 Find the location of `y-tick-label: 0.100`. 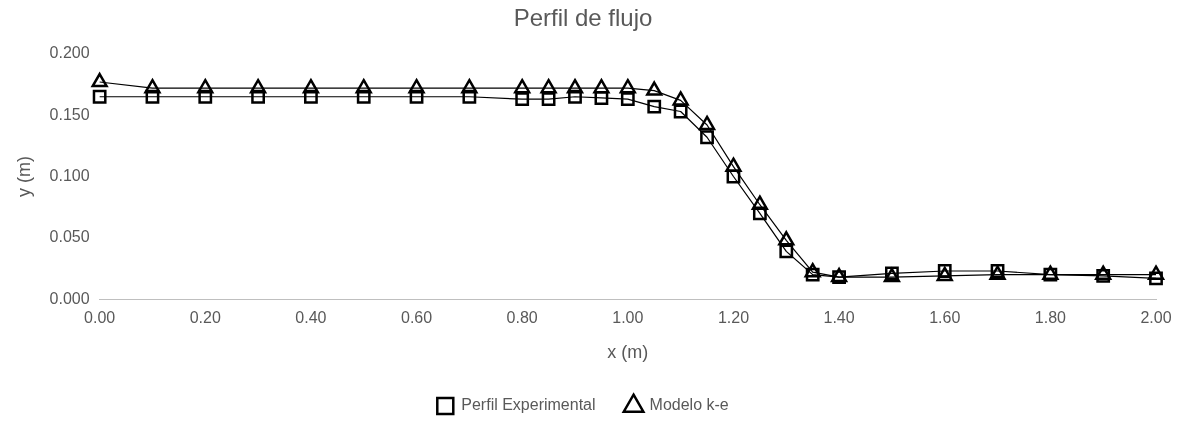

y-tick-label: 0.100 is located at coordinates (69, 175).